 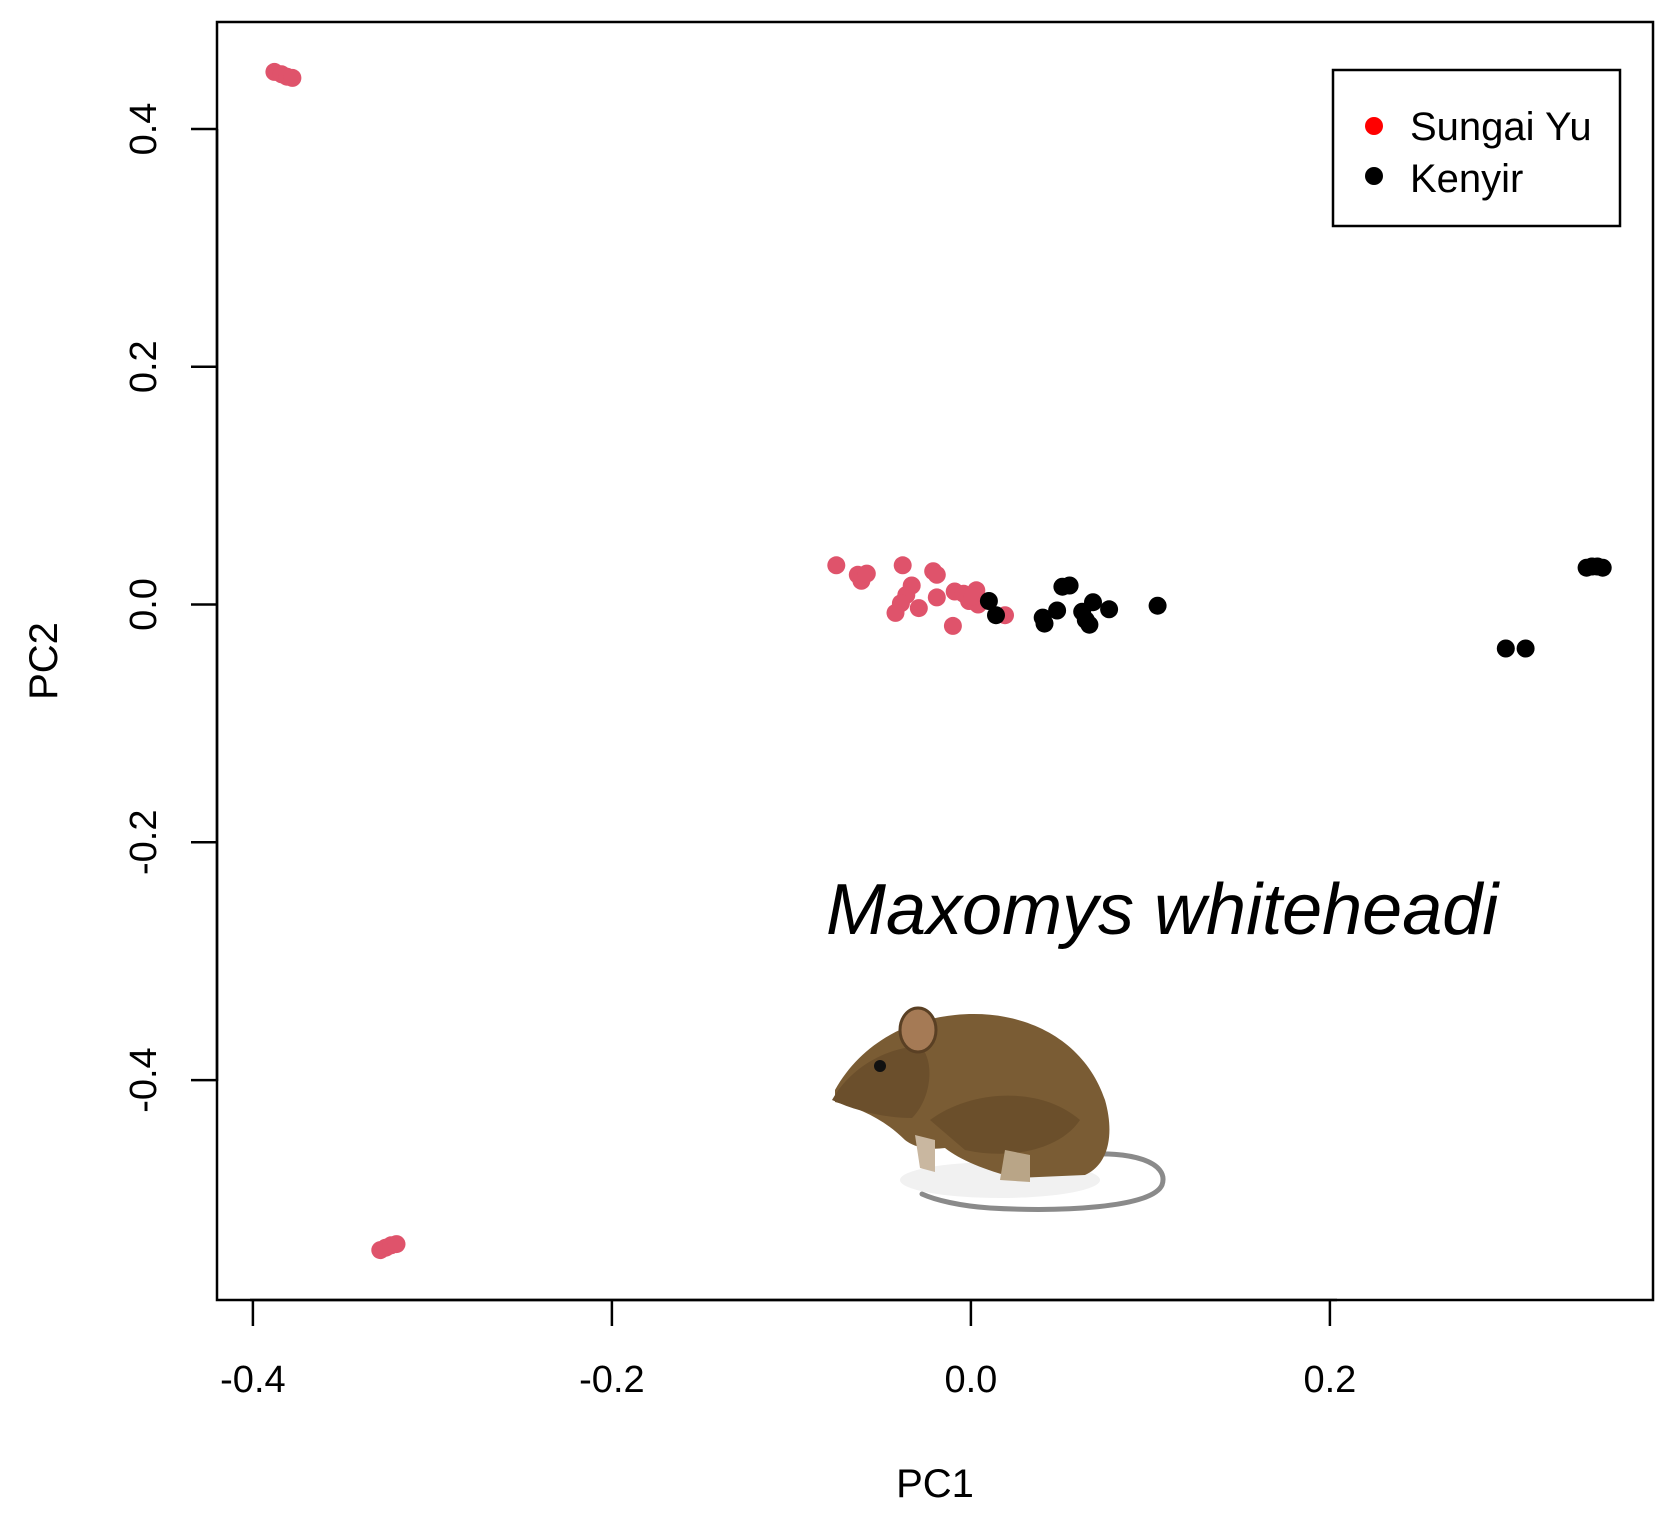 I want to click on legend-box, so click(x=1476, y=148).